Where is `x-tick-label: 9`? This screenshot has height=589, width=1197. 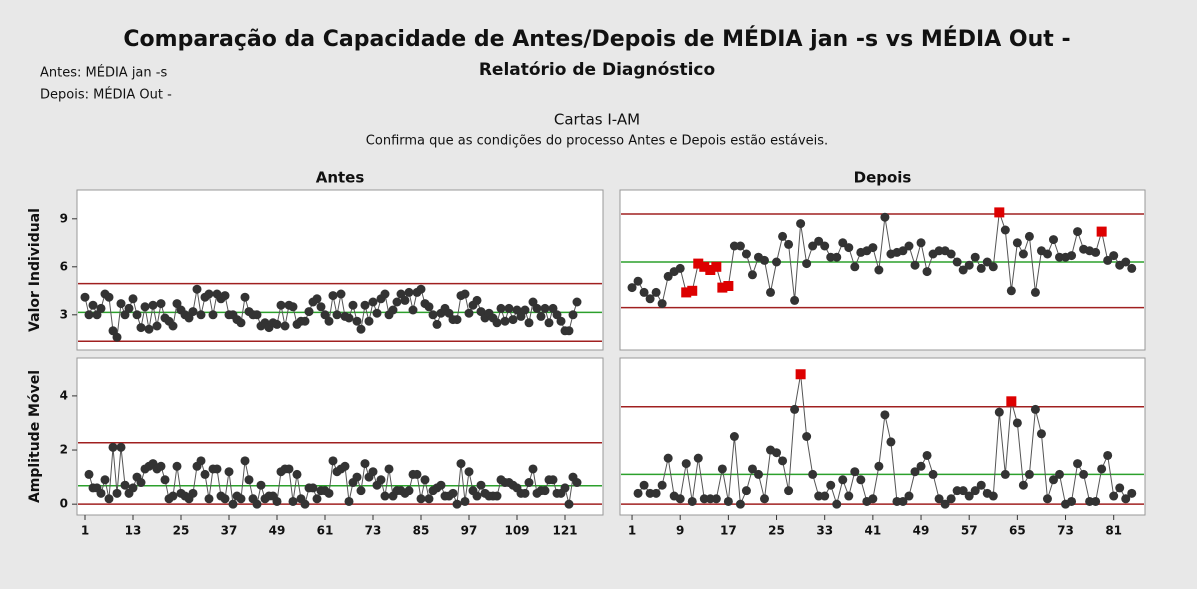
x-tick-label: 9 is located at coordinates (680, 531).